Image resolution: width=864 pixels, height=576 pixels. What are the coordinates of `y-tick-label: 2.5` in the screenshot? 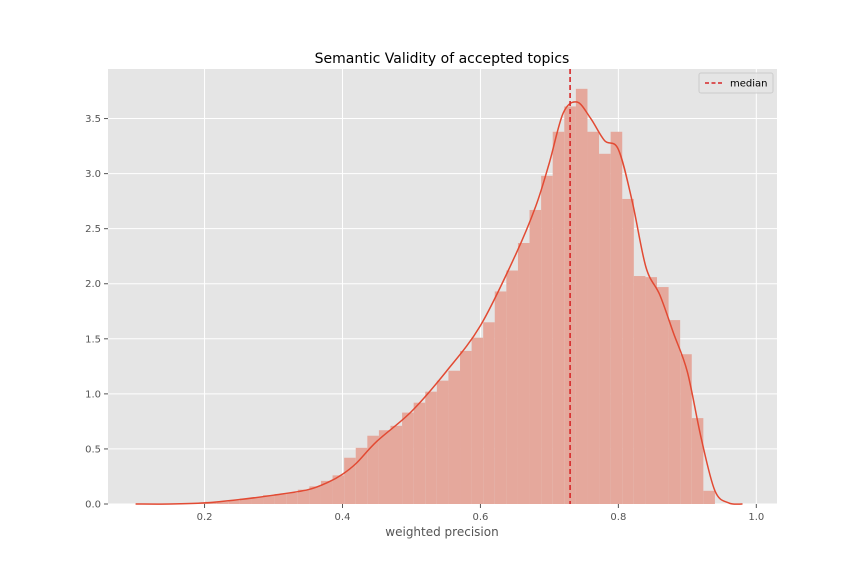 It's located at (93, 229).